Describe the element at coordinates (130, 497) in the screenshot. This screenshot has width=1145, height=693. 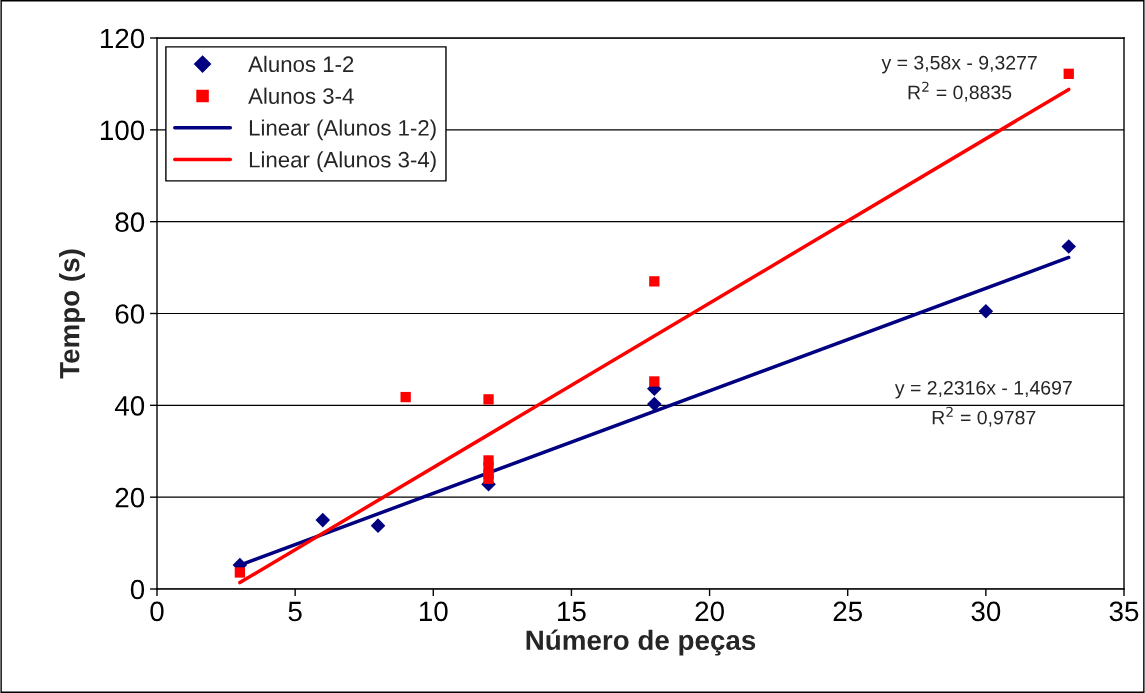
I see `y-tick-label: 20` at that location.